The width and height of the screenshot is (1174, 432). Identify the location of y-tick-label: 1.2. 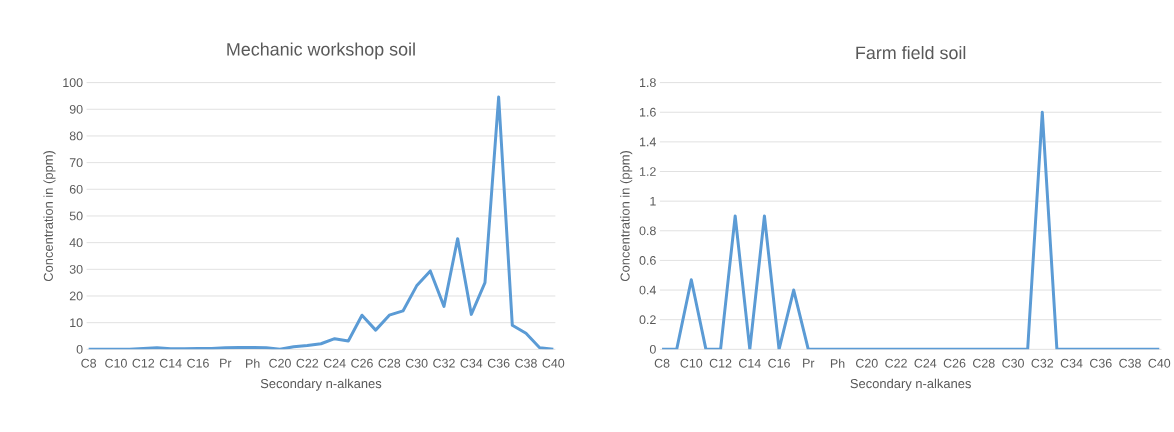
(648, 171).